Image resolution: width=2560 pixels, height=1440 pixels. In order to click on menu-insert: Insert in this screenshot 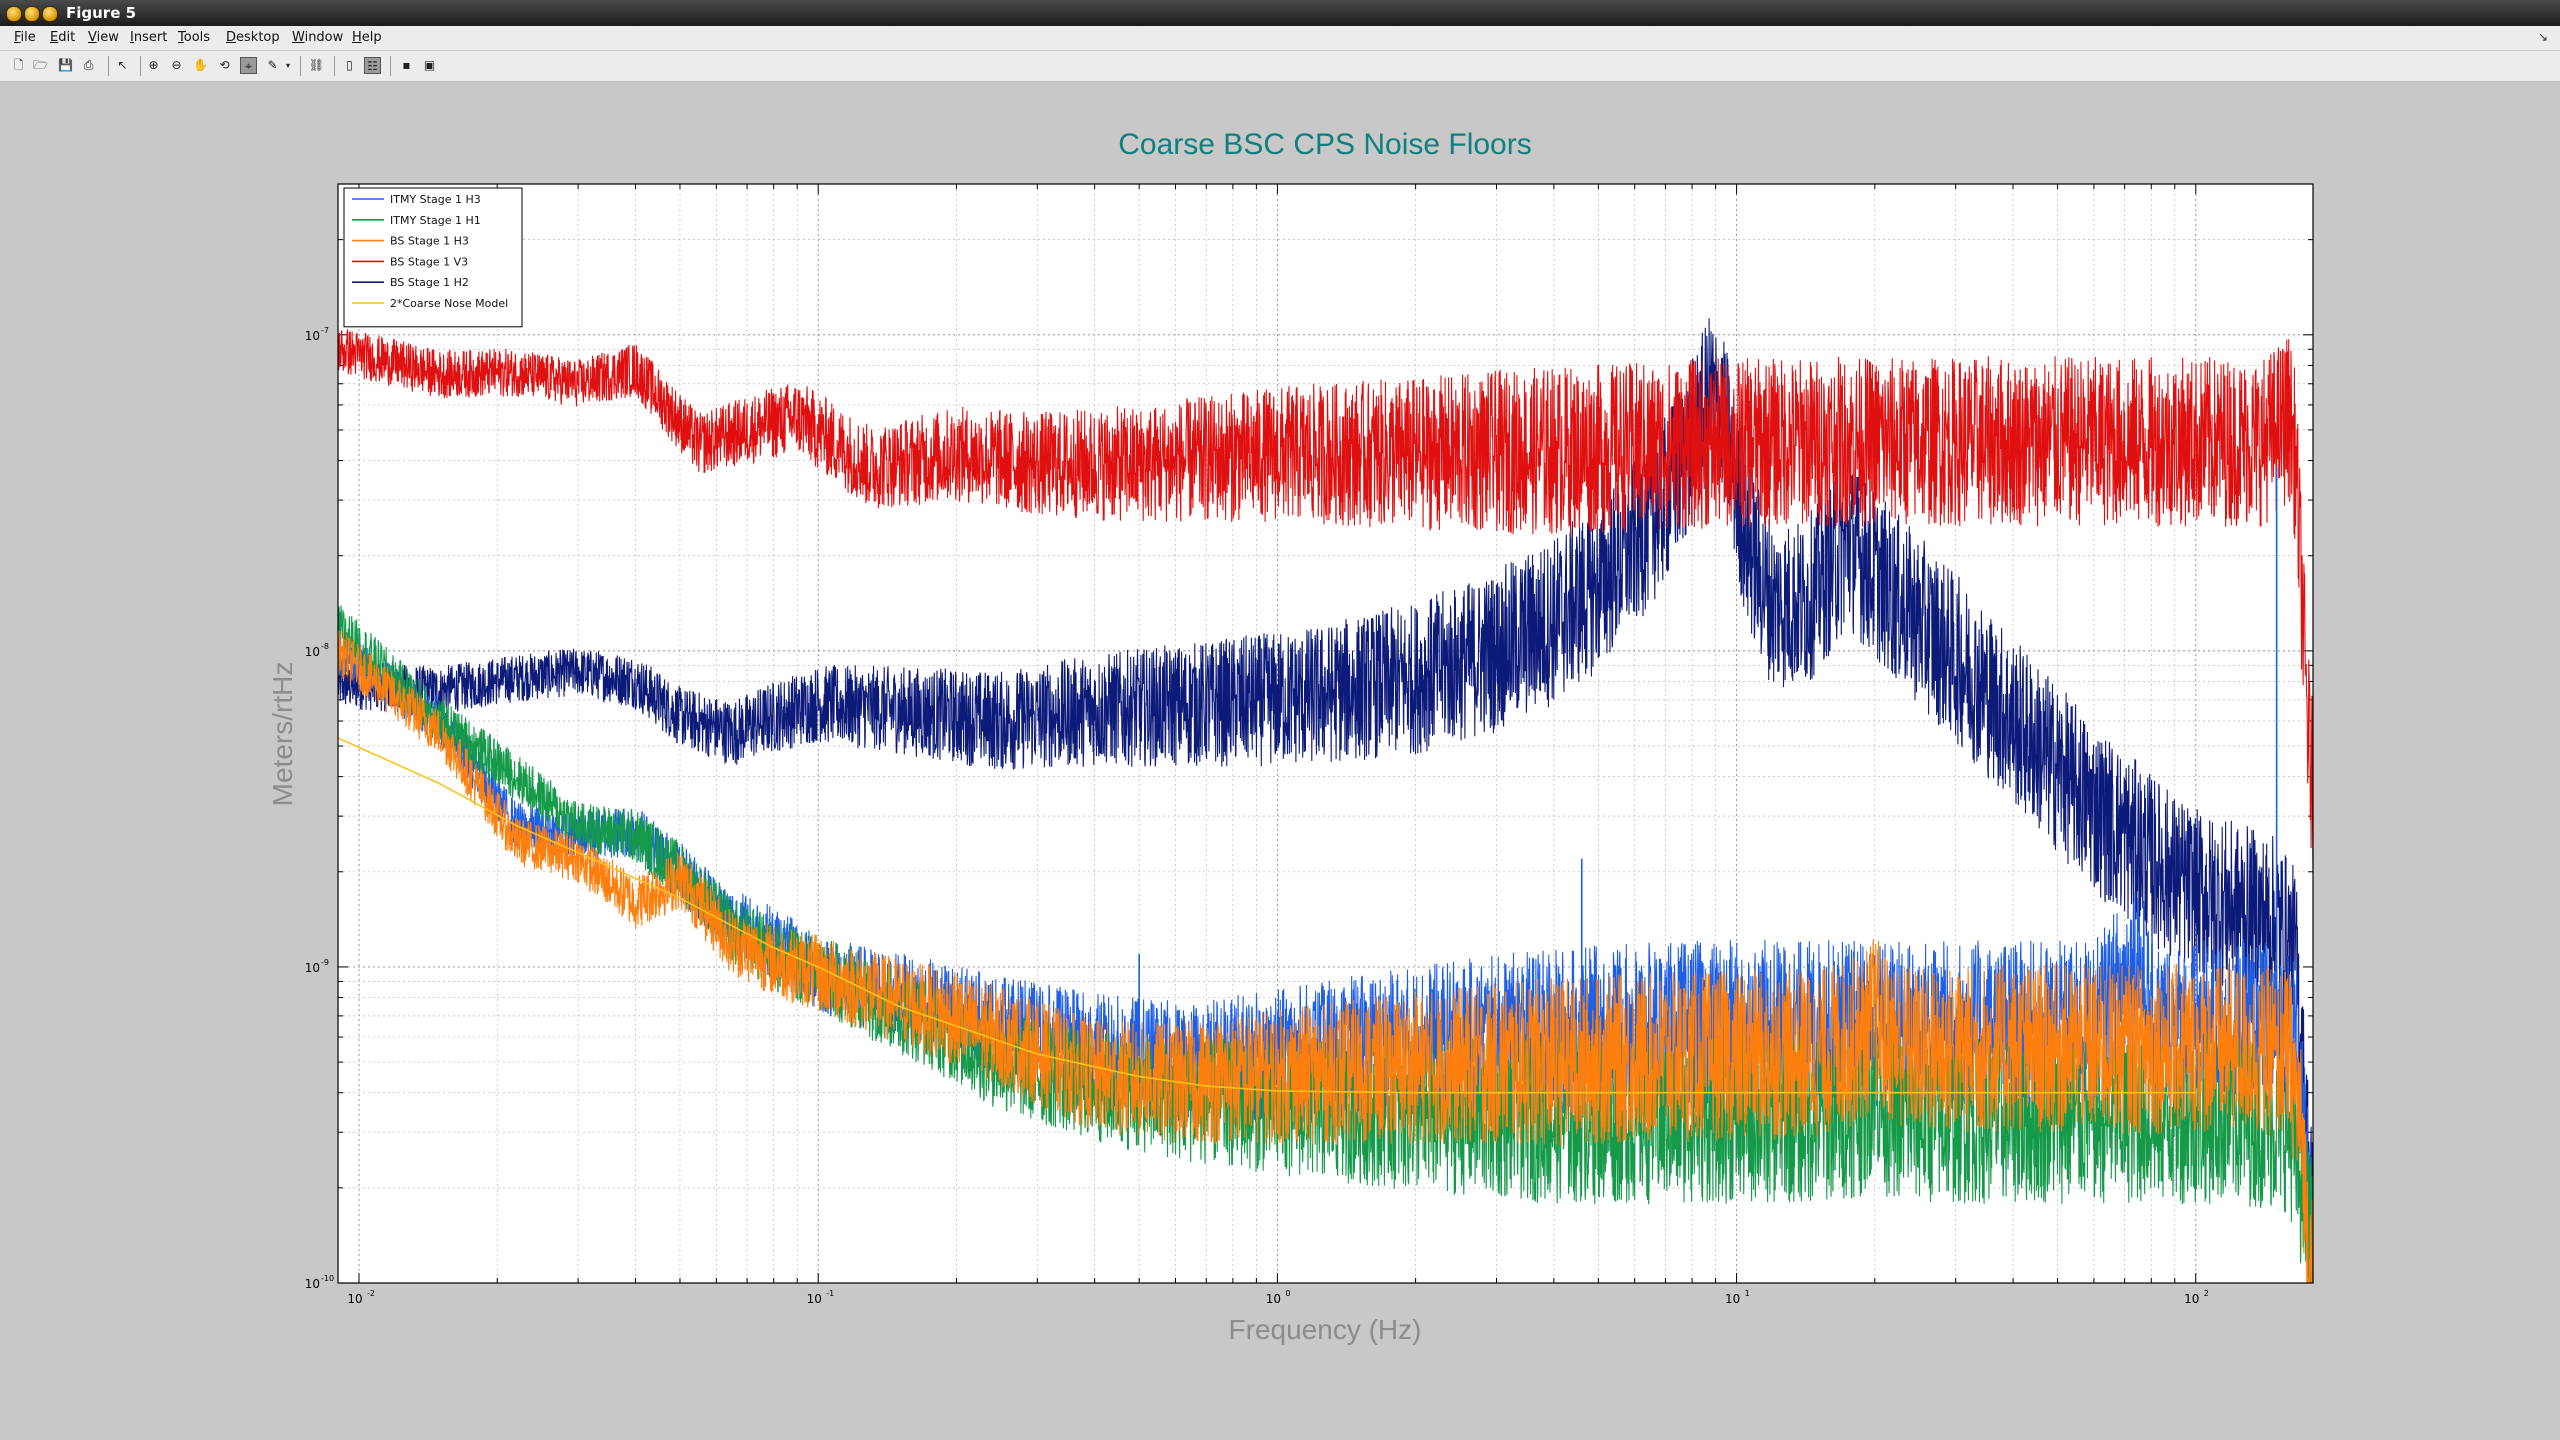, I will do `click(149, 37)`.